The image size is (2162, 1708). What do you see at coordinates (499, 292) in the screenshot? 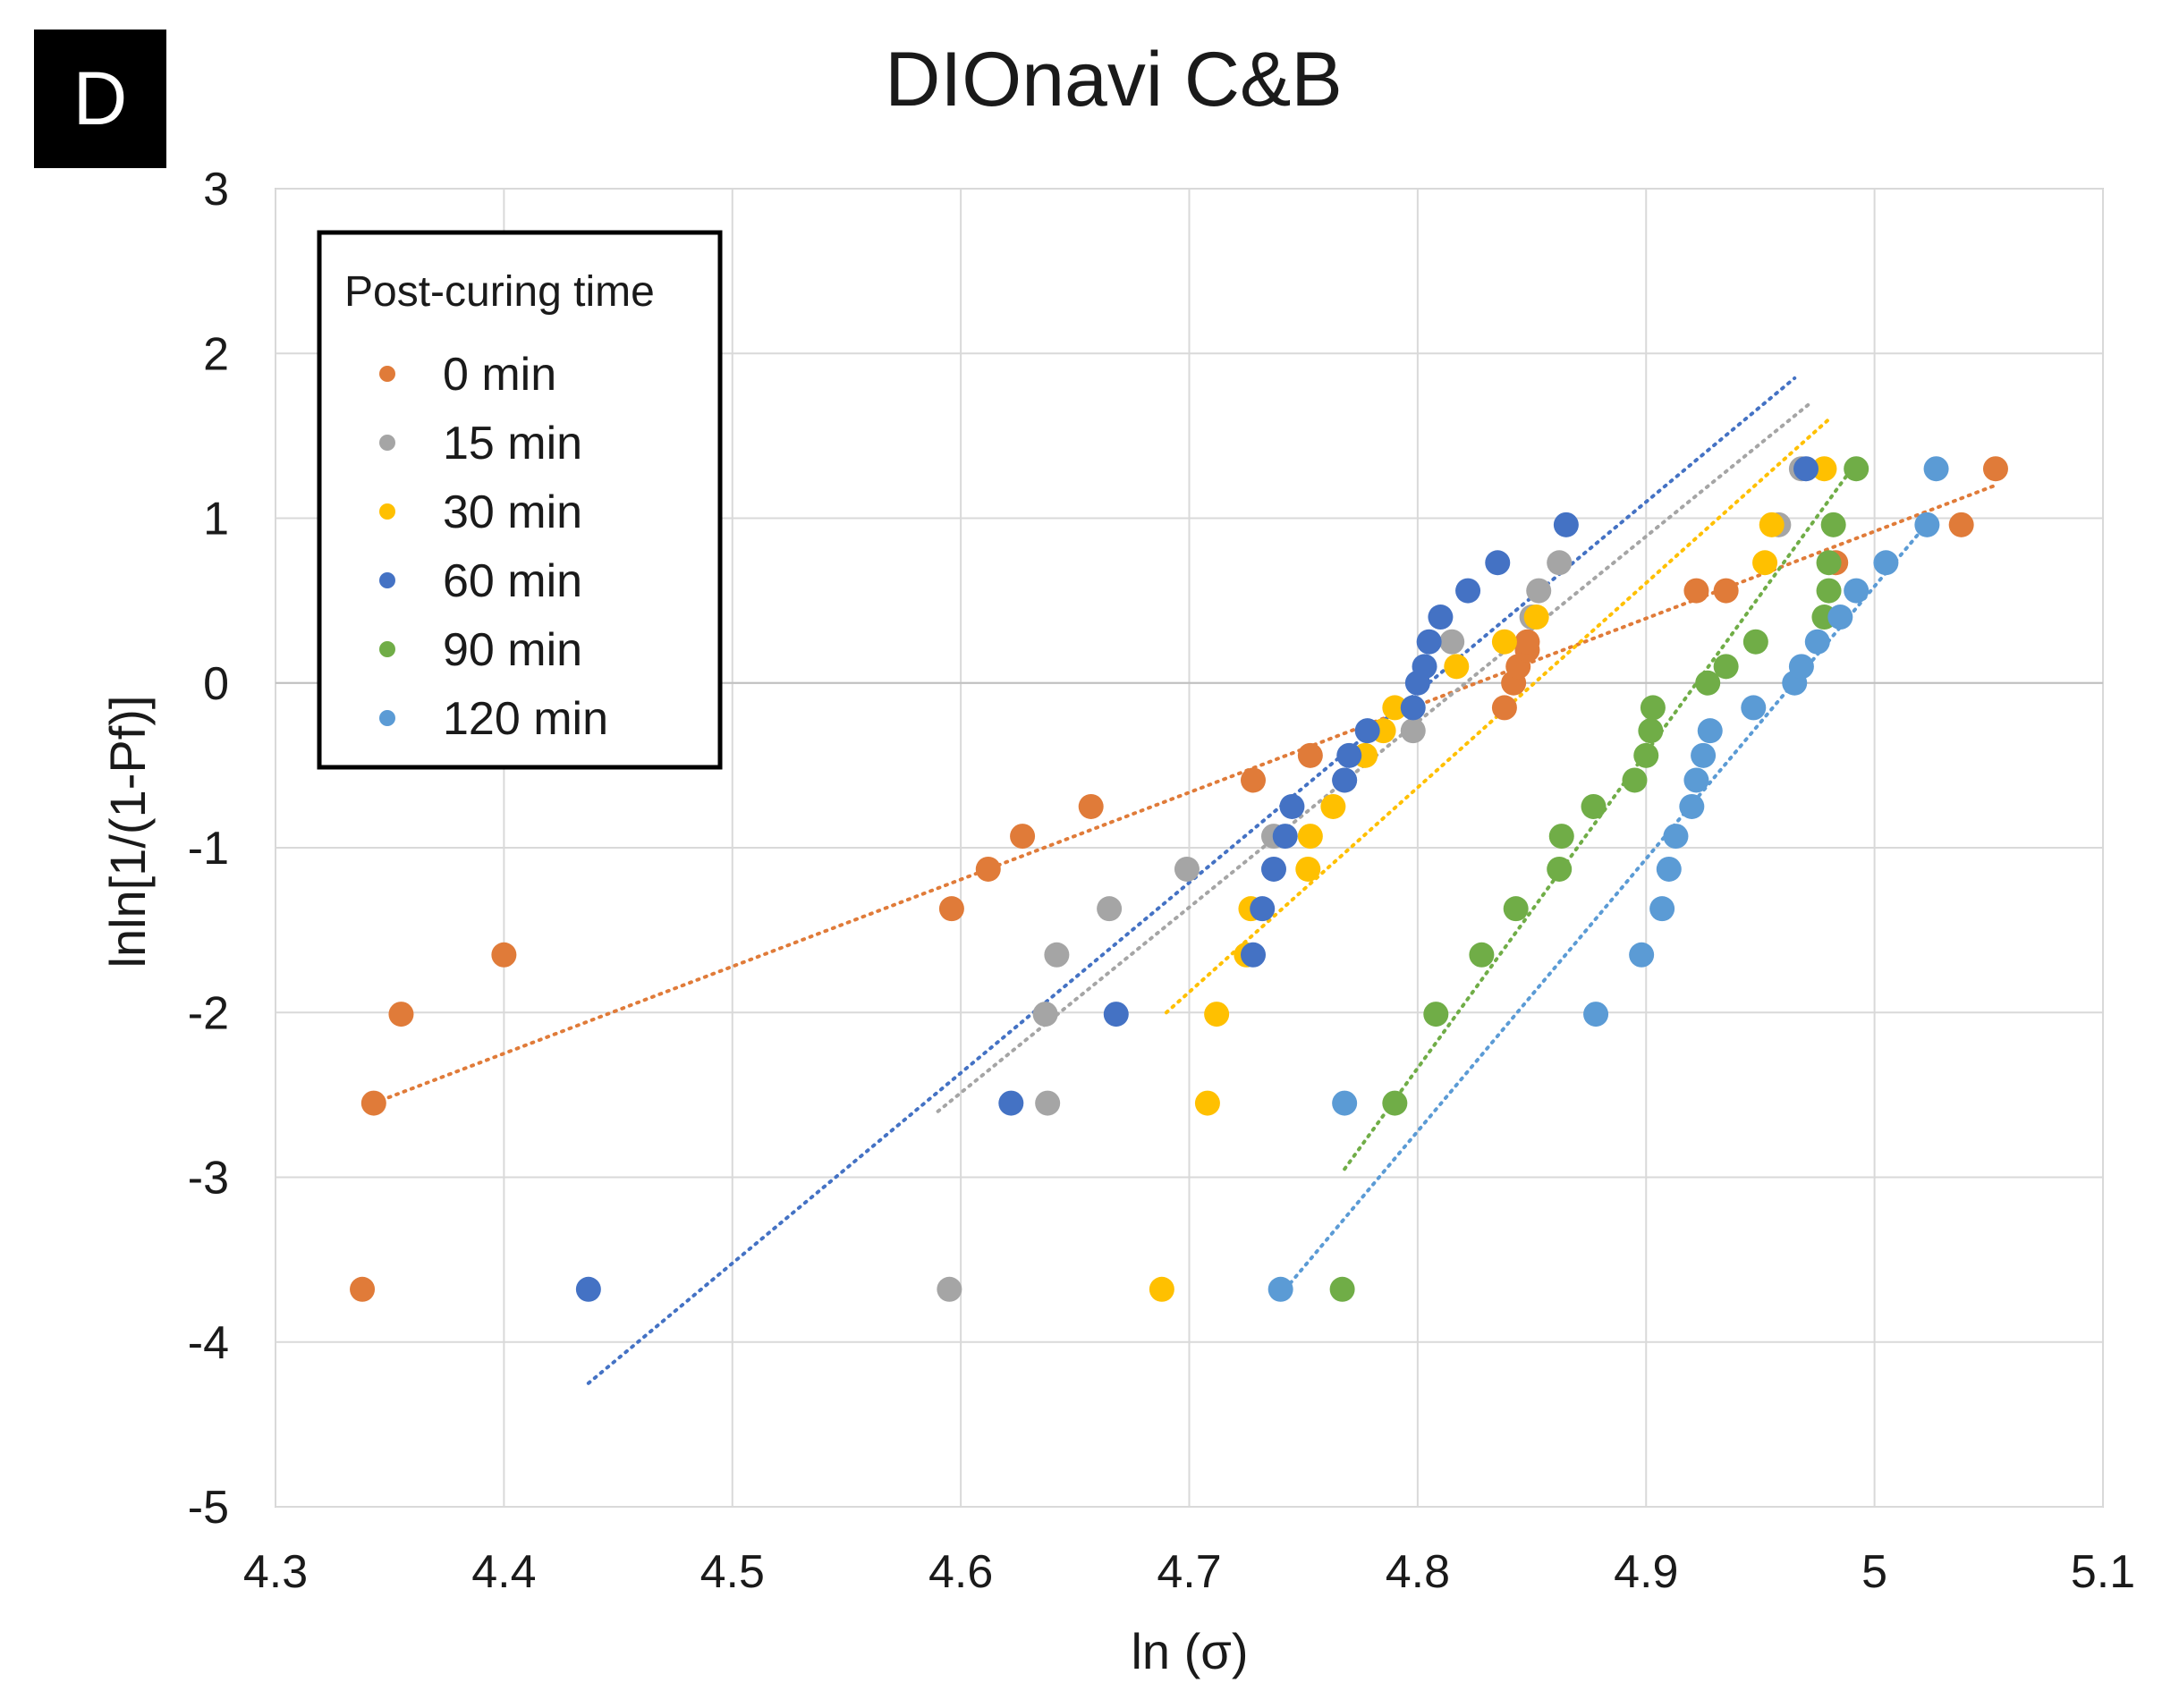
I see `legend-title: Post-curing time` at bounding box center [499, 292].